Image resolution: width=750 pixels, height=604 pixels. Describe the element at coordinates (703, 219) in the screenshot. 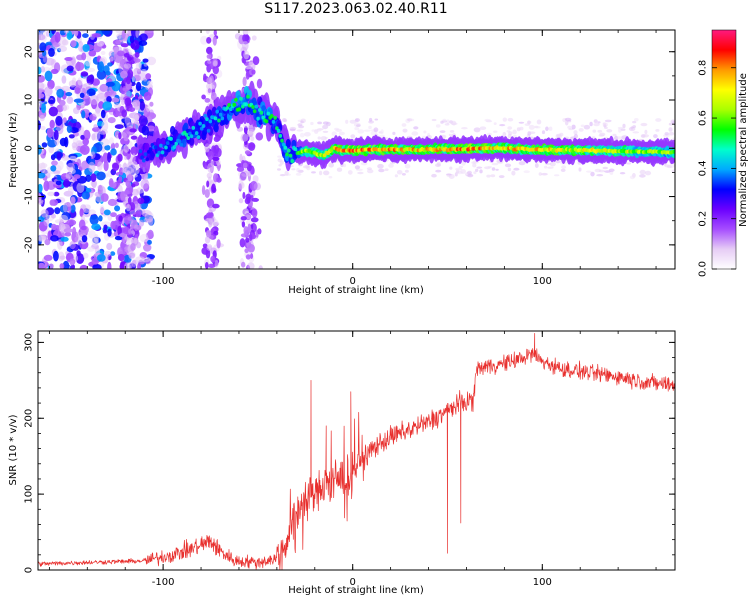

I see `colorbar-tick-label: 0.2` at that location.